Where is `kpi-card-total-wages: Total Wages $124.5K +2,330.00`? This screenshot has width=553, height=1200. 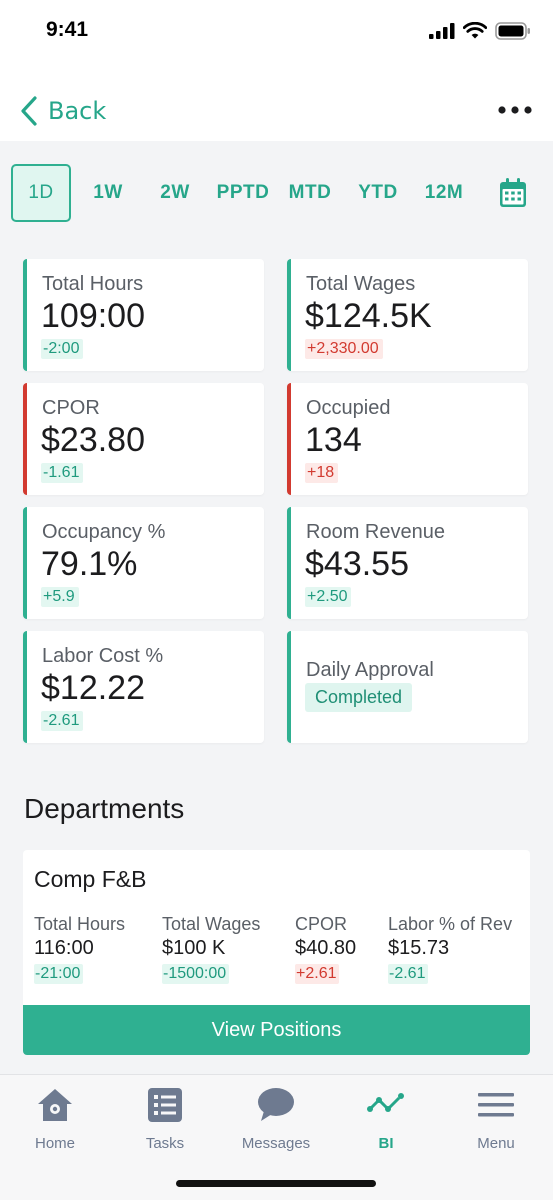
kpi-card-total-wages: Total Wages $124.5K +2,330.00 is located at coordinates (407, 315).